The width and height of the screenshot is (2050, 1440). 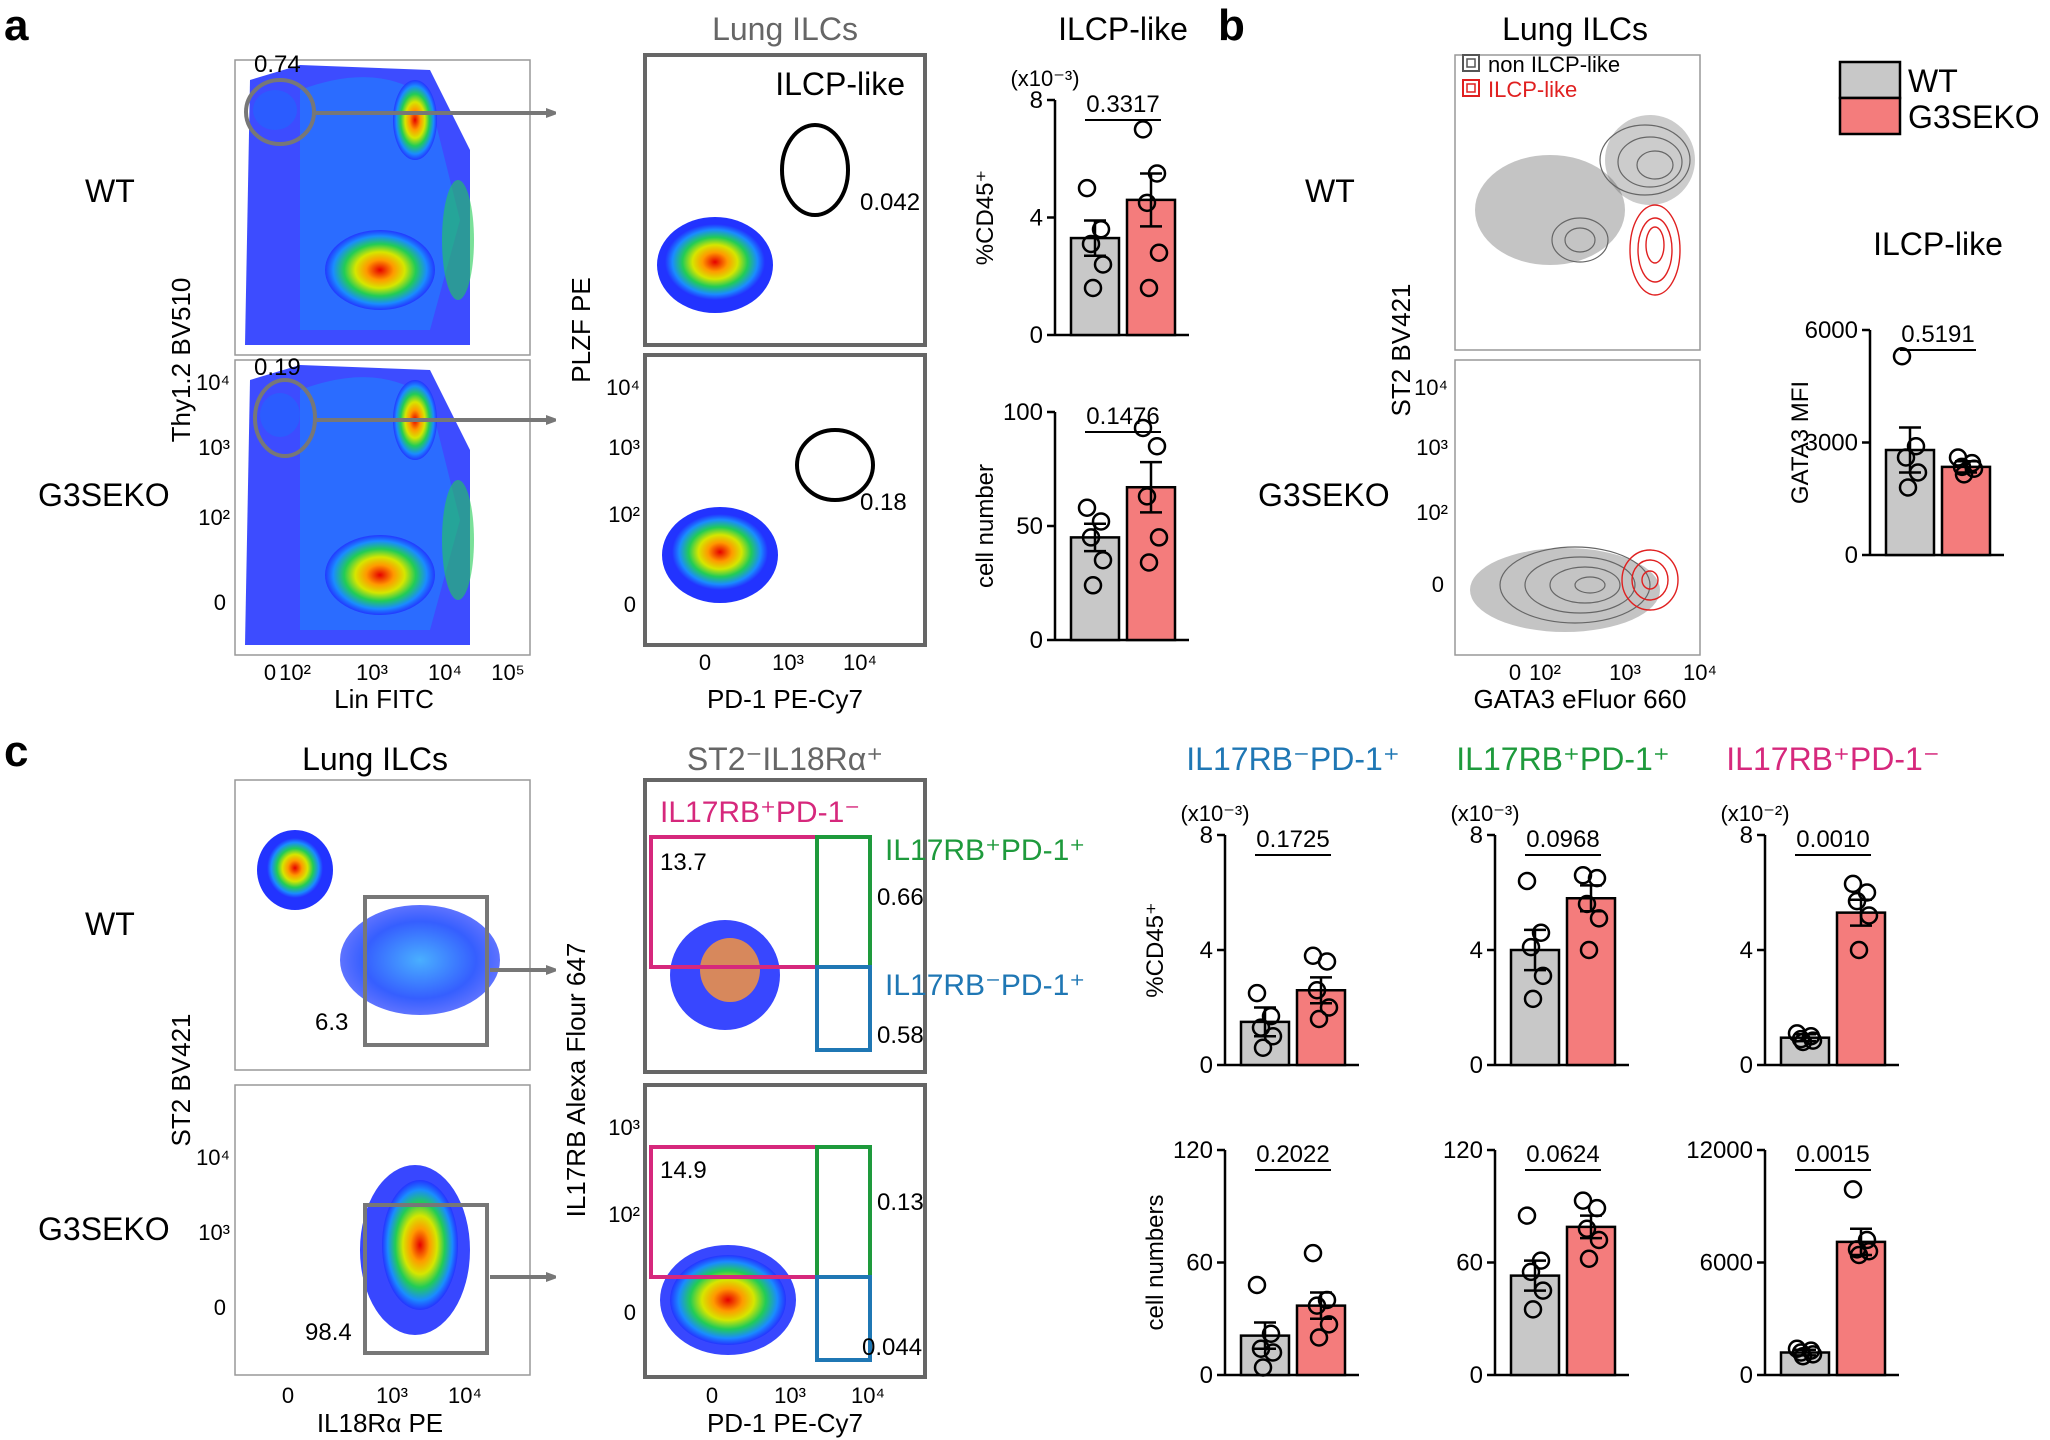 I want to click on gate-value-c-ko-green: 0.13, so click(x=900, y=1202).